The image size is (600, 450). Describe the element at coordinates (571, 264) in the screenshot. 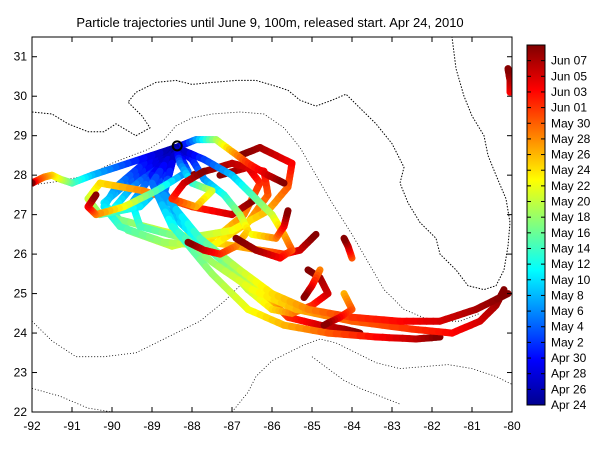

I see `colorbar-tick-label: May 12` at that location.